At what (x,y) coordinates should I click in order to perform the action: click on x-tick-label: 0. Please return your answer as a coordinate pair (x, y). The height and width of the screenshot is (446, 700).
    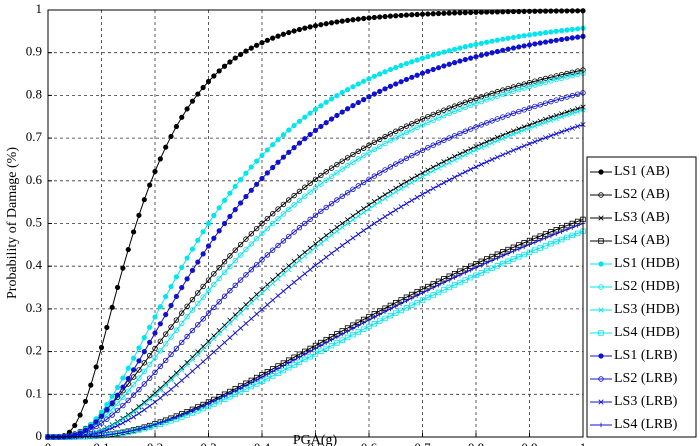
    Looking at the image, I should click on (48, 443).